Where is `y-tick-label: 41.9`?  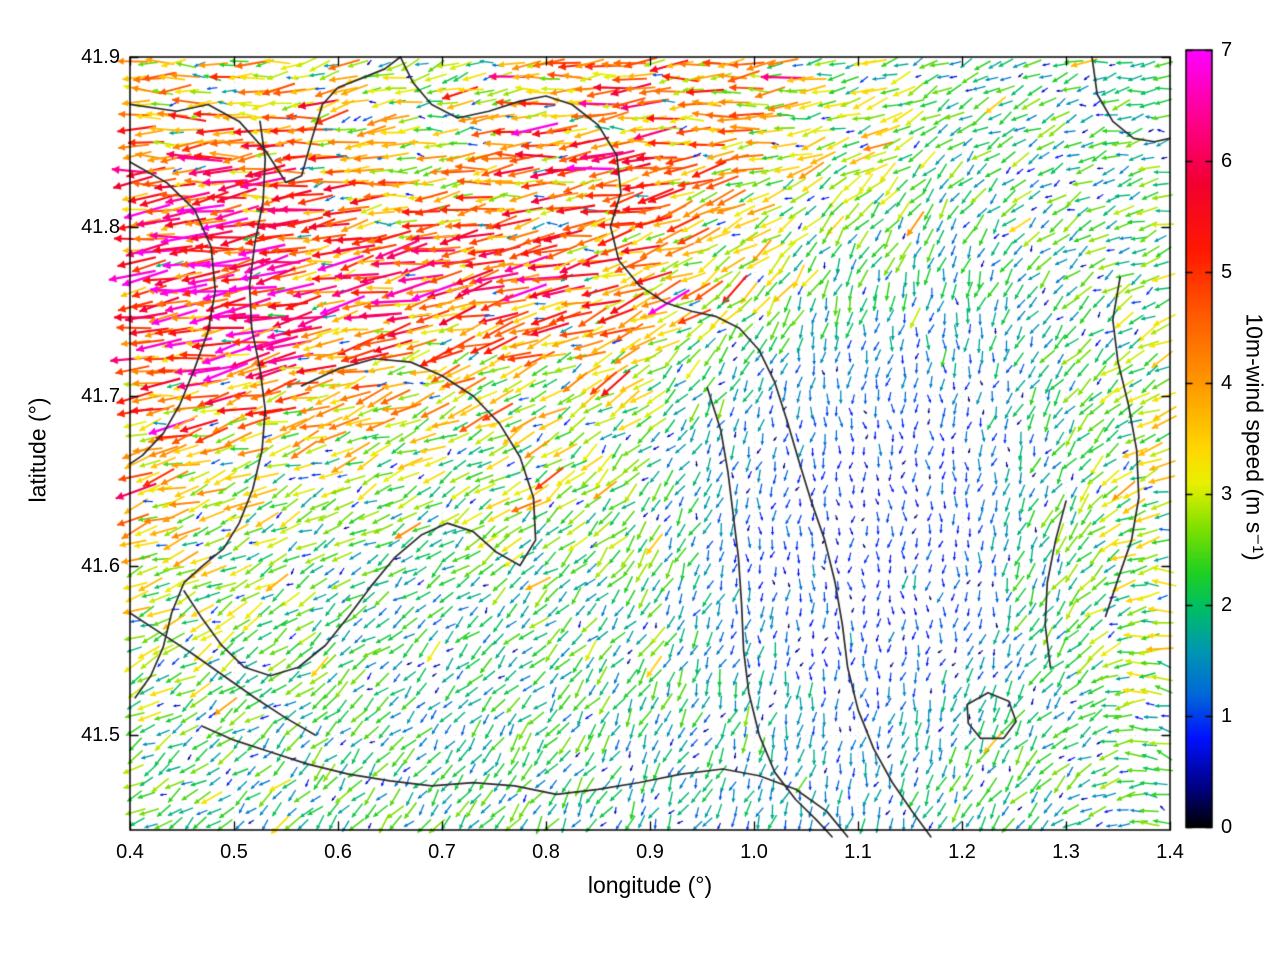 y-tick-label: 41.9 is located at coordinates (100, 57).